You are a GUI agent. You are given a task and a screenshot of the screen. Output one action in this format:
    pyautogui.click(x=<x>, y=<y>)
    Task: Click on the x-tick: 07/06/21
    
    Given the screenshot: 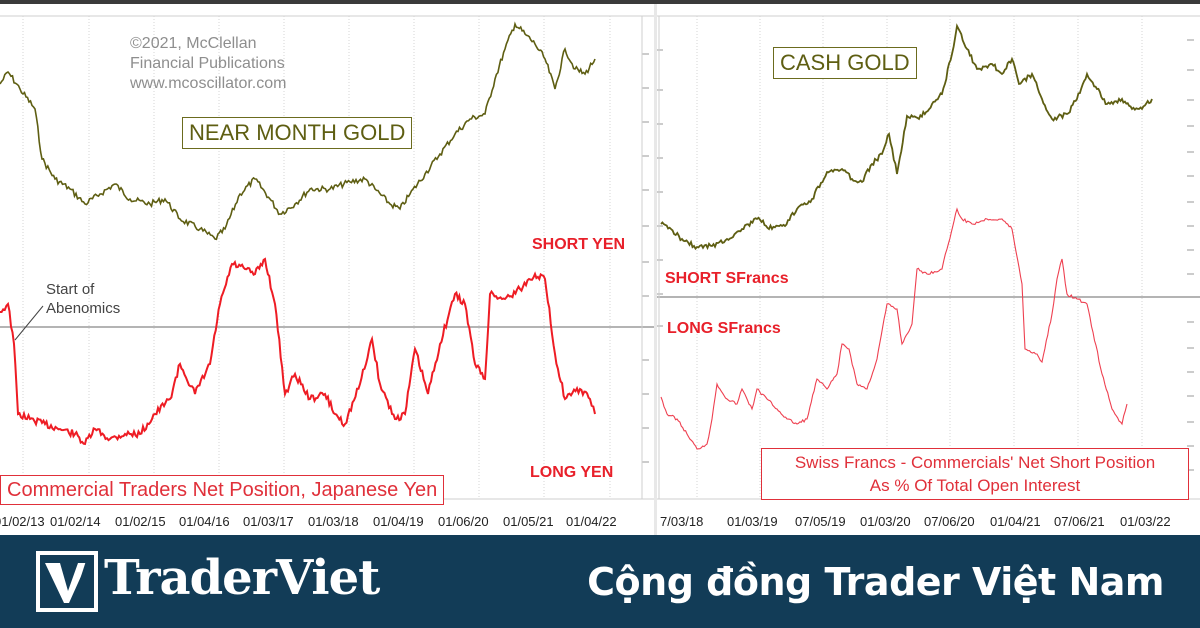 What is the action you would take?
    pyautogui.click(x=1079, y=521)
    